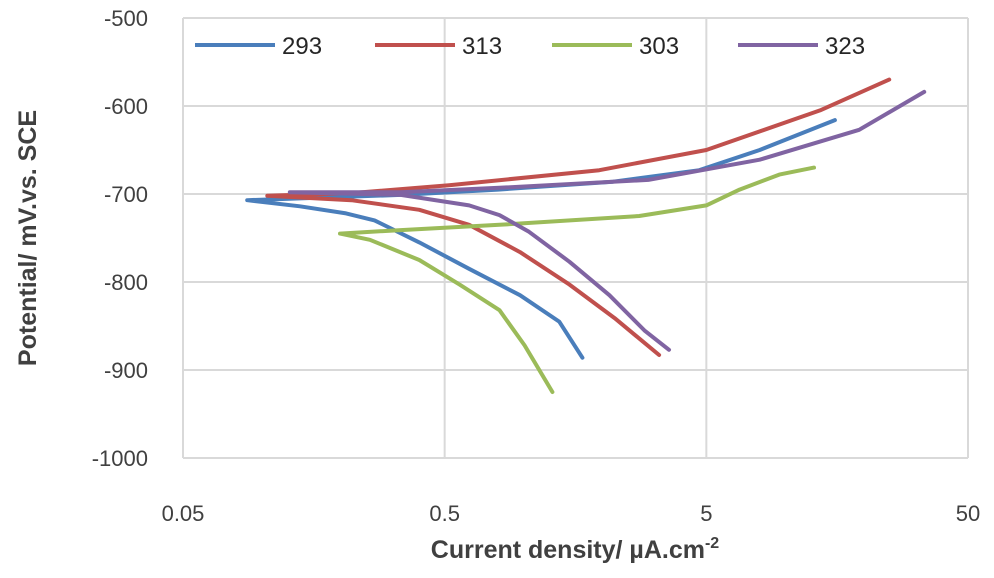  What do you see at coordinates (706, 513) in the screenshot?
I see `x-tick-label: 5` at bounding box center [706, 513].